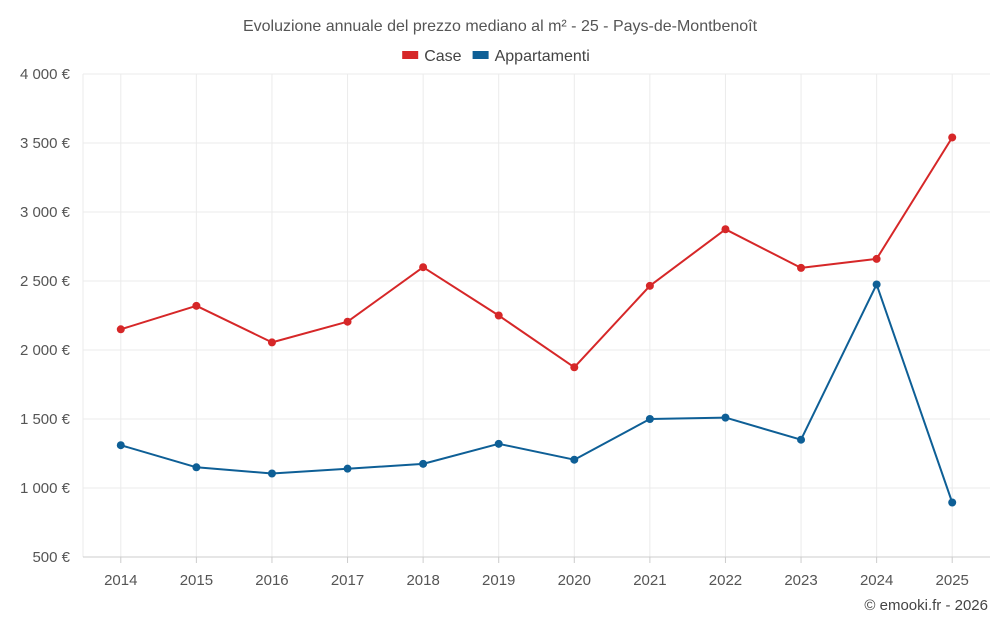  What do you see at coordinates (876, 580) in the screenshot?
I see `x-tick-label: 2024` at bounding box center [876, 580].